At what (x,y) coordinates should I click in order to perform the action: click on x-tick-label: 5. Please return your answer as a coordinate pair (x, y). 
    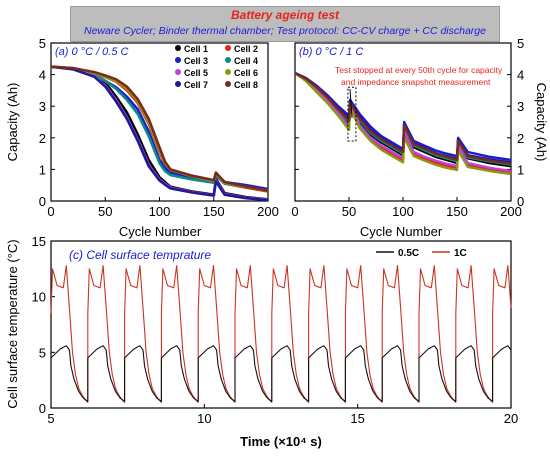
    Looking at the image, I should click on (50, 418).